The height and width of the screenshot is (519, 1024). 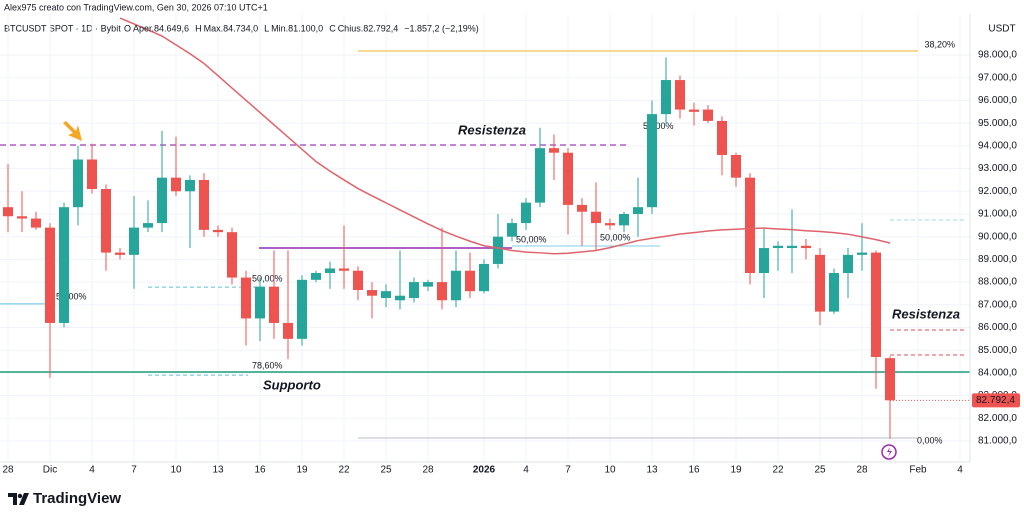 I want to click on arrow-icon, so click(x=72, y=131).